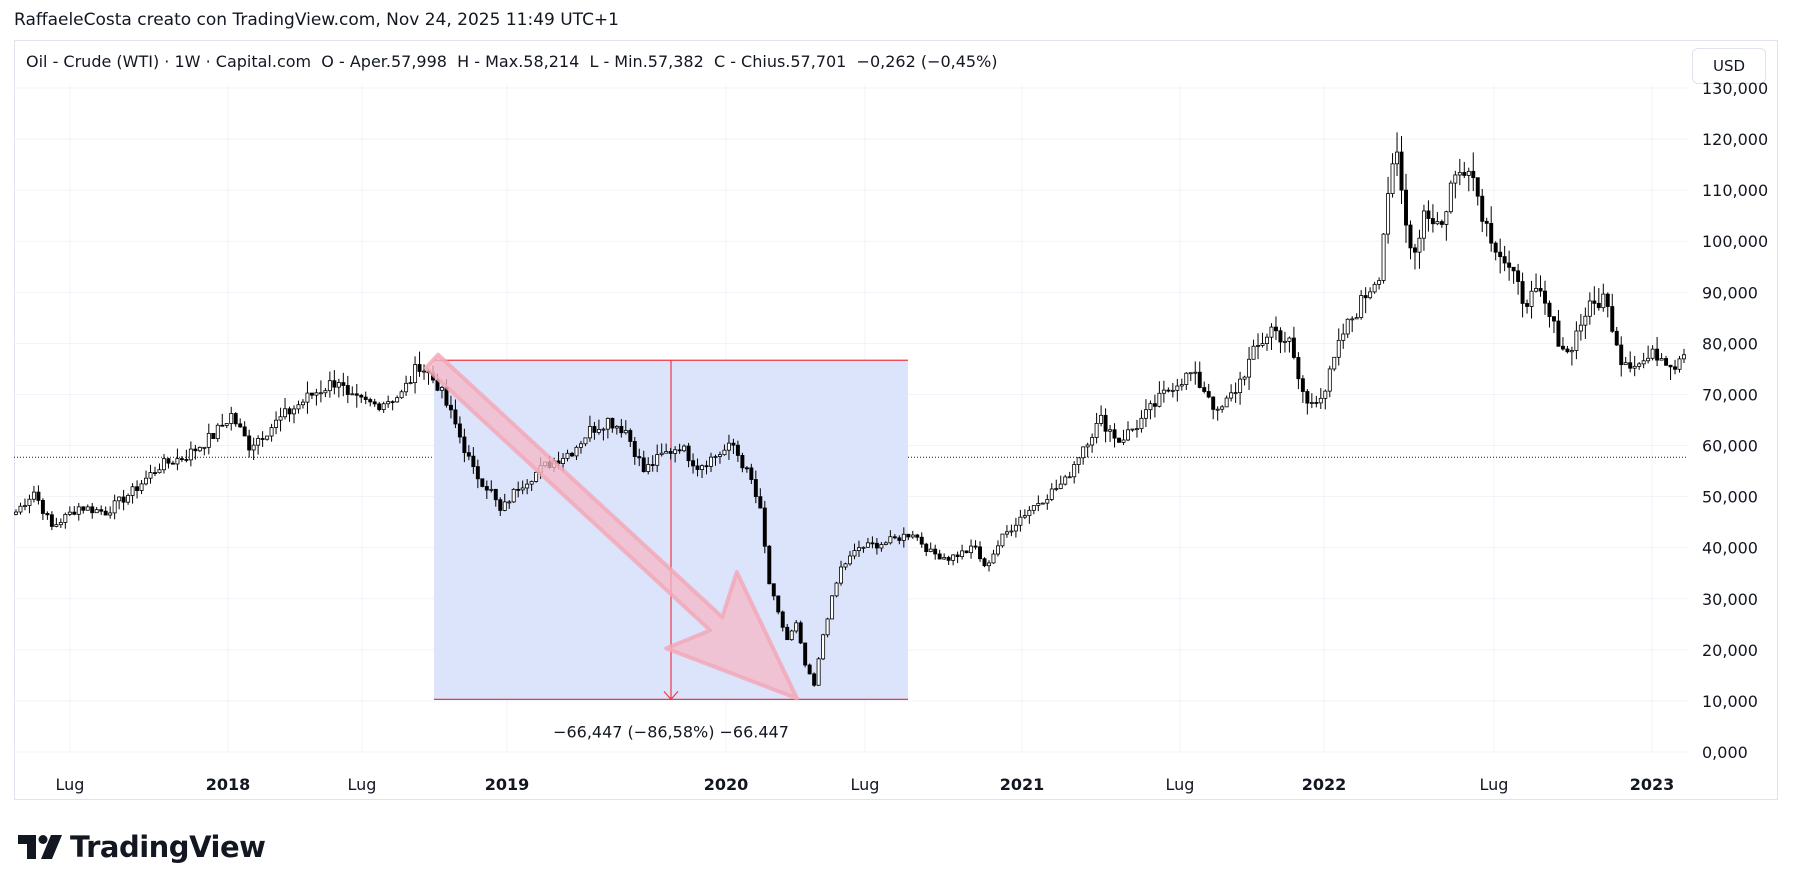 The width and height of the screenshot is (1793, 893). Describe the element at coordinates (1735, 88) in the screenshot. I see `price-tick-label: 130,000` at that location.